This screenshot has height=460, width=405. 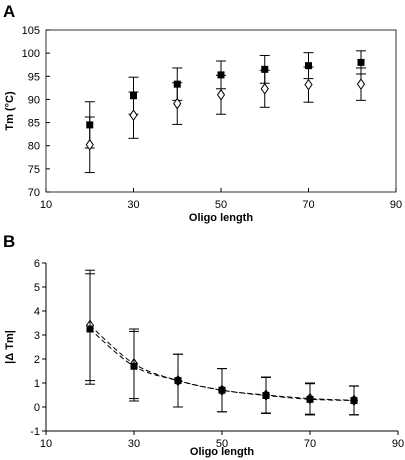 What do you see at coordinates (134, 444) in the screenshot?
I see `panel-b-x-tick-label: 30` at bounding box center [134, 444].